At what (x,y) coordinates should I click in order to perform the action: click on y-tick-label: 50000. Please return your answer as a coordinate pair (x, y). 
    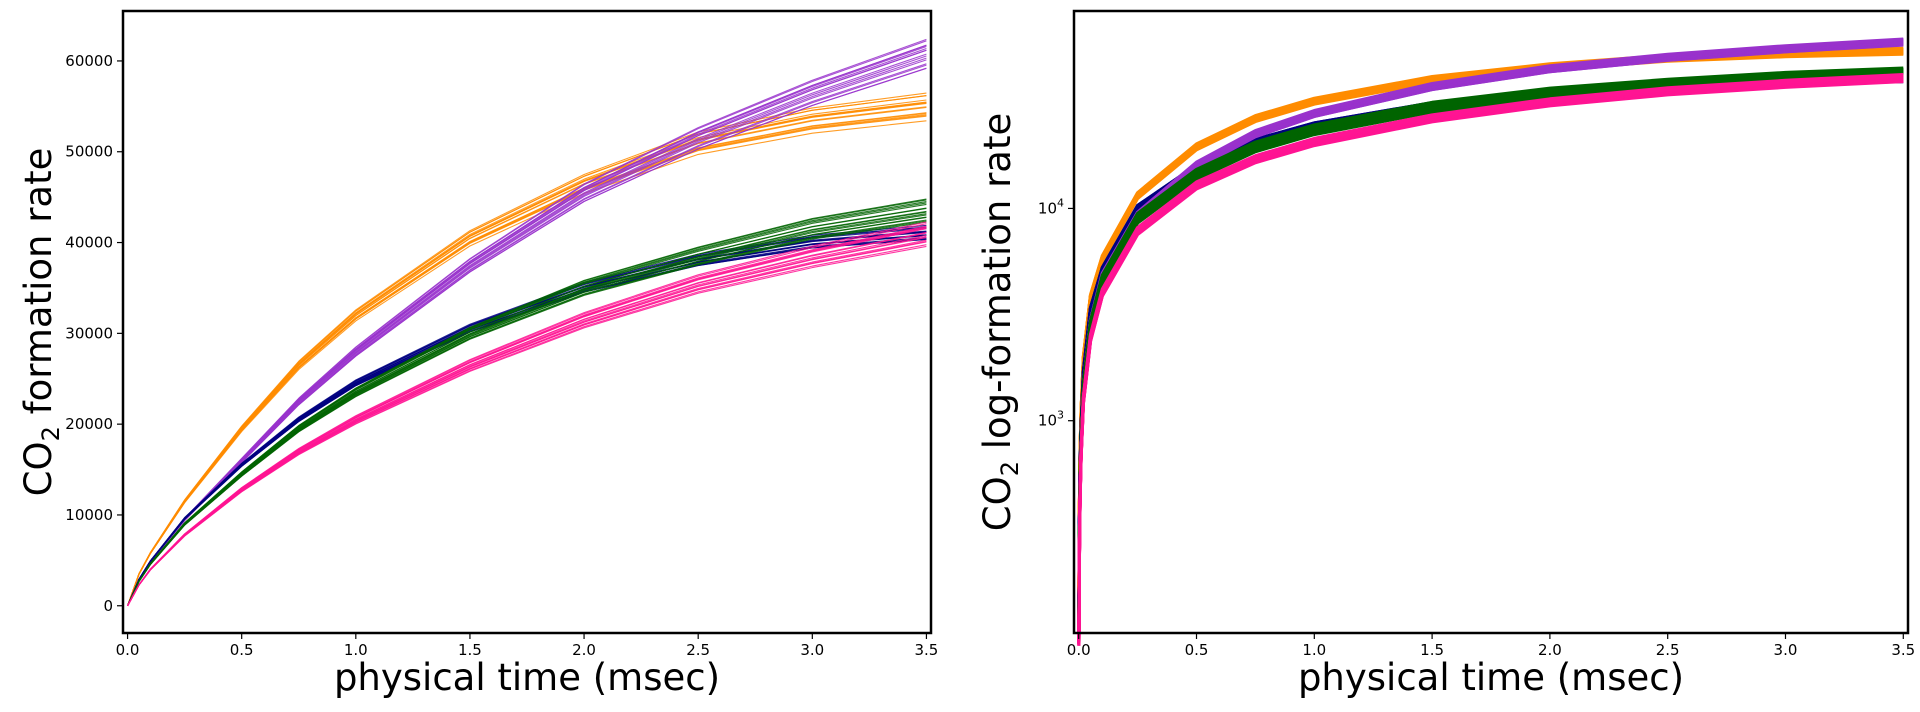
    Looking at the image, I should click on (89, 152).